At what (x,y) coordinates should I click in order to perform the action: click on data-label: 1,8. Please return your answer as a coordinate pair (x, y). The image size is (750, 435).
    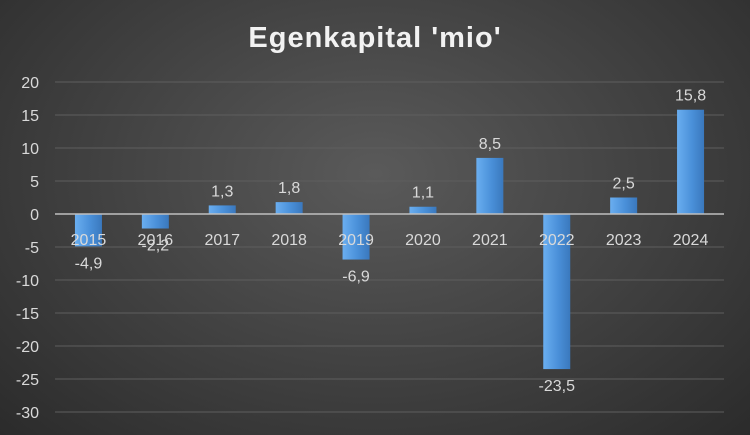
    Looking at the image, I should click on (289, 188).